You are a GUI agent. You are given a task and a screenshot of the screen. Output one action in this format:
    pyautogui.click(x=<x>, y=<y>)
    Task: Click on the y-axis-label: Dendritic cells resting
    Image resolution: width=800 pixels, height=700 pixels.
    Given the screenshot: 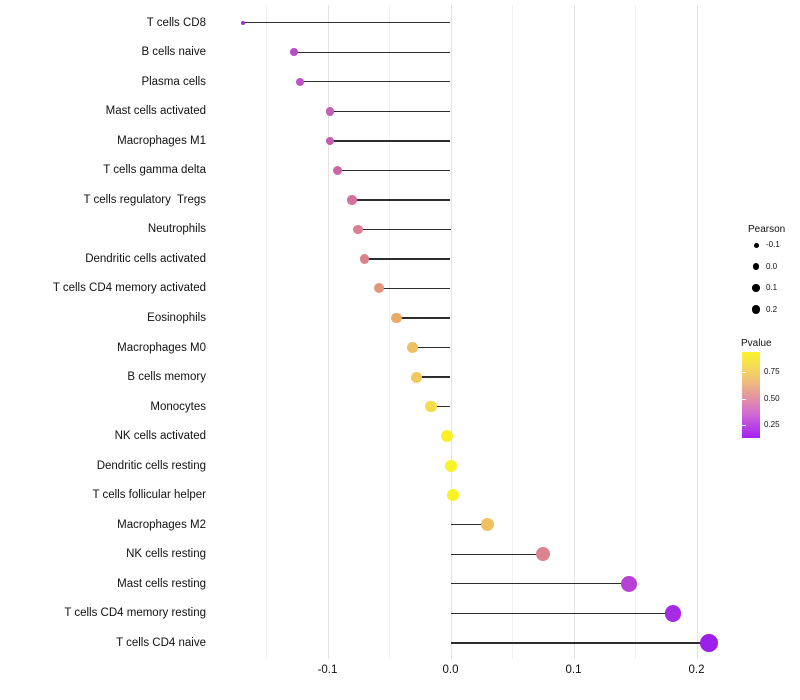 What is the action you would take?
    pyautogui.click(x=151, y=465)
    